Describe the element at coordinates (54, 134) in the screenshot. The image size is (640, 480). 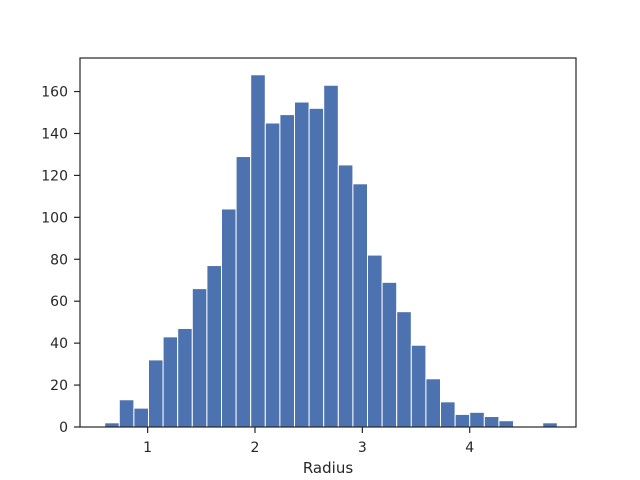
I see `y-tick-label: 140` at that location.